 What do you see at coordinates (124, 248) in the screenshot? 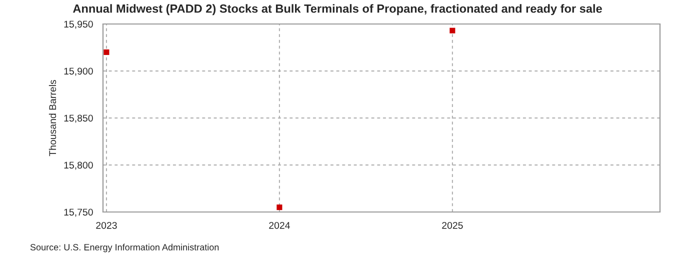
I see `source-note: Source: U.S. Energy Information Administration` at bounding box center [124, 248].